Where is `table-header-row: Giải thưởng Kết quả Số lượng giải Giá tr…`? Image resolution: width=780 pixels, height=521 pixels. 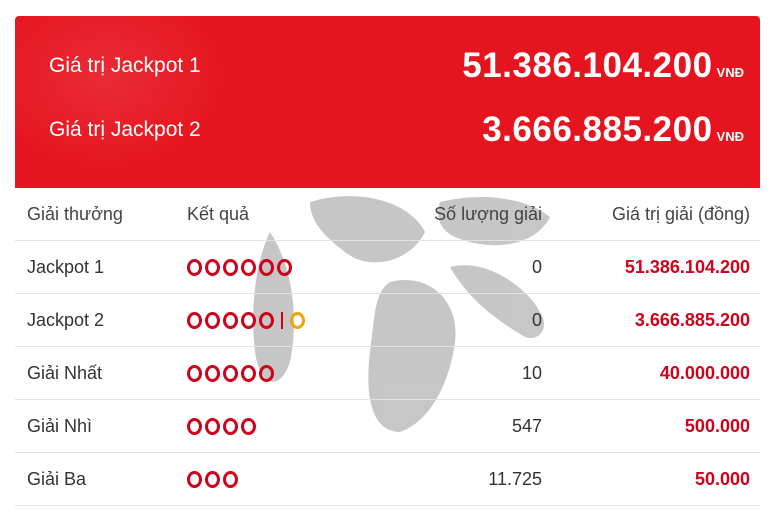 table-header-row: Giải thưởng Kết quả Số lượng giải Giá tr… is located at coordinates (387, 214).